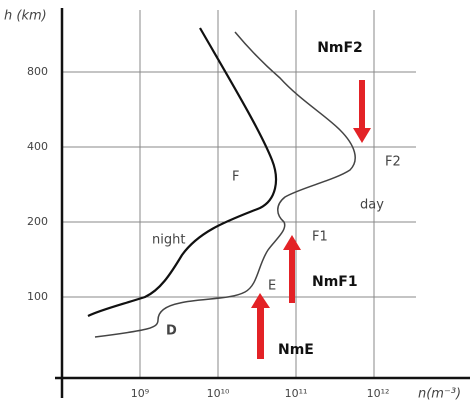 The image size is (474, 407). I want to click on y-tick-label: 200, so click(37, 221).